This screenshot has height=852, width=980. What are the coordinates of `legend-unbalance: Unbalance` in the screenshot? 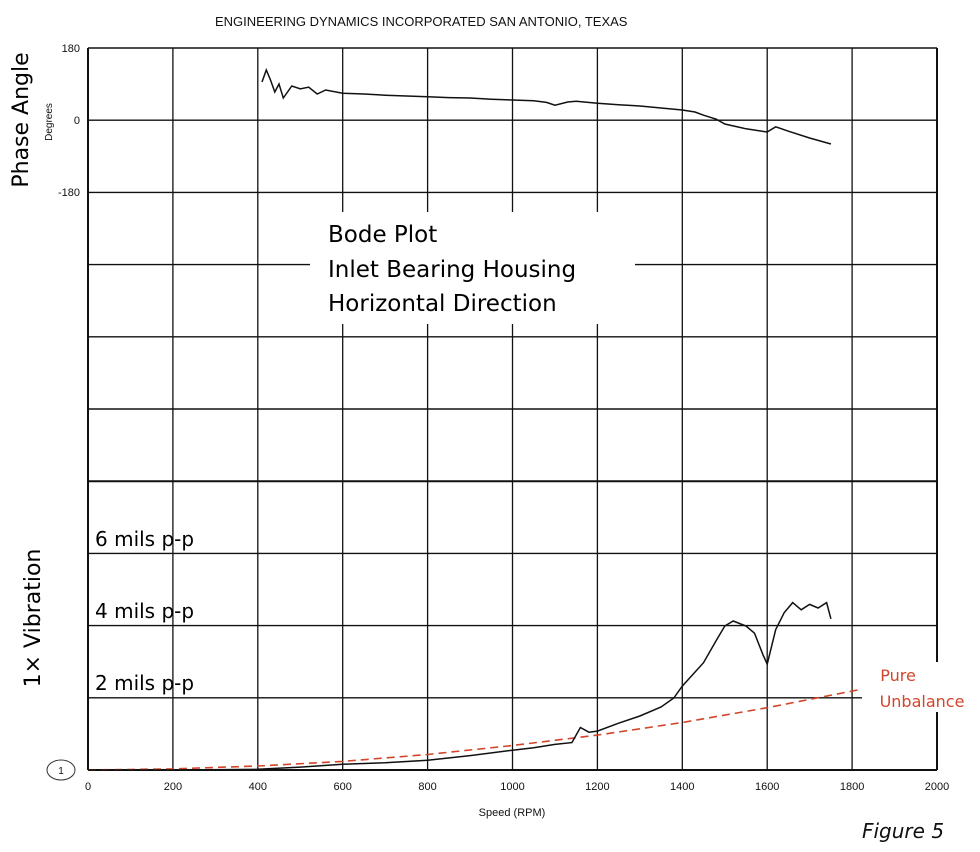 It's located at (922, 701).